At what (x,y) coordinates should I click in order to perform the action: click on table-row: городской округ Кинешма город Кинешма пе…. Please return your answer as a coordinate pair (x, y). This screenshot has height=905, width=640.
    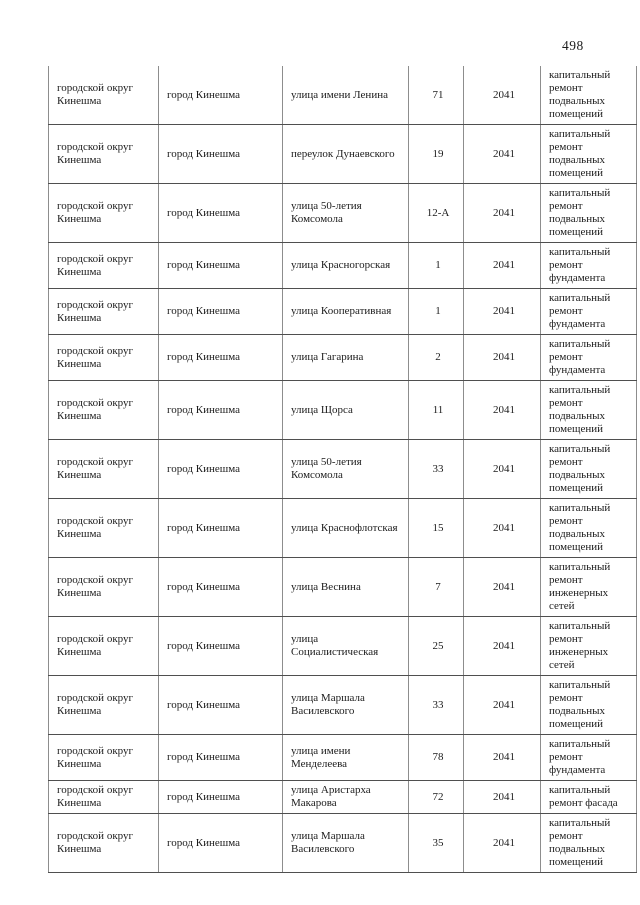
    Looking at the image, I should click on (342, 154).